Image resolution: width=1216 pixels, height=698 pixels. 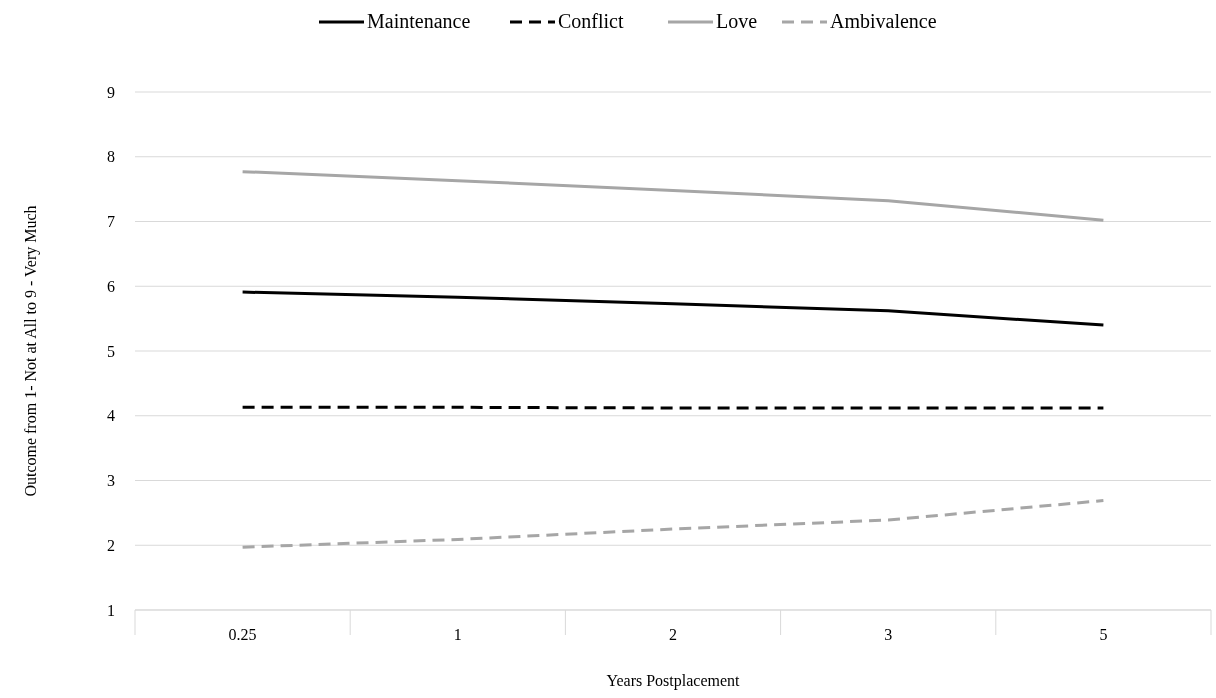 I want to click on y-tick-label: 4, so click(x=111, y=416).